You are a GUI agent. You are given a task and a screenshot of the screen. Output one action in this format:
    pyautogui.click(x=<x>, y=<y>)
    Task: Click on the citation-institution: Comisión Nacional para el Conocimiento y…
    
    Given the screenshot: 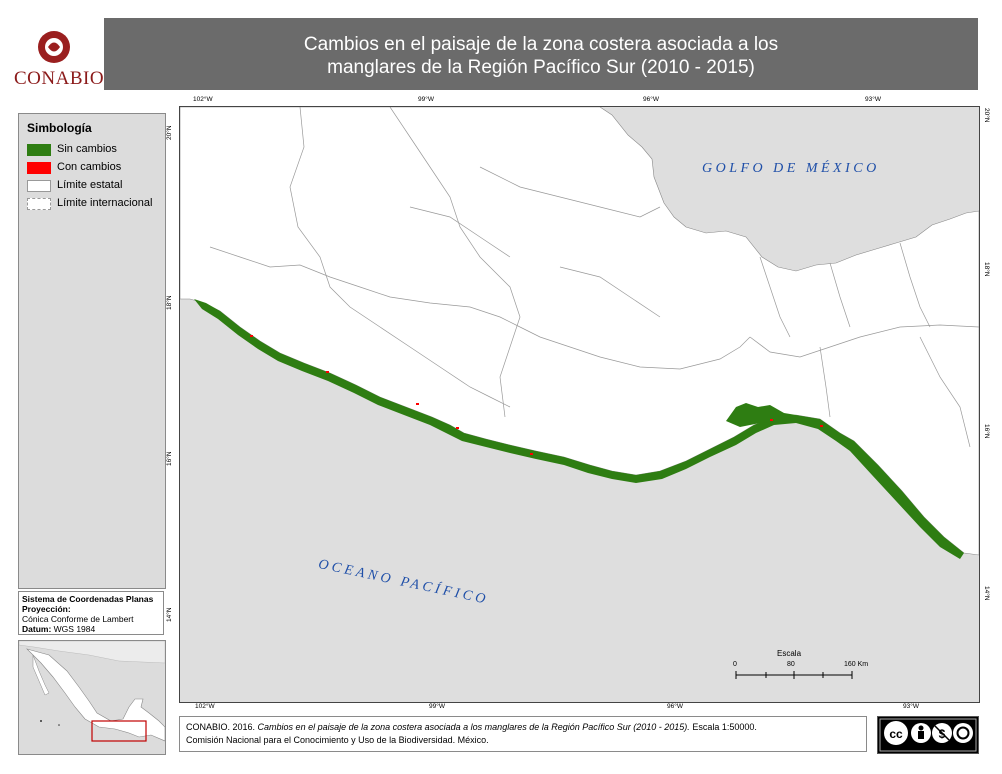 What is the action you would take?
    pyautogui.click(x=337, y=740)
    